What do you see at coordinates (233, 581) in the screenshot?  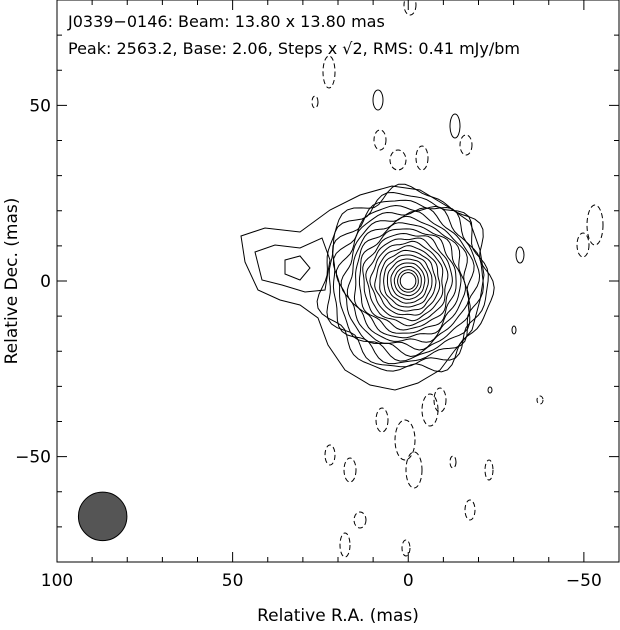 I see `x-tick-label: 50` at bounding box center [233, 581].